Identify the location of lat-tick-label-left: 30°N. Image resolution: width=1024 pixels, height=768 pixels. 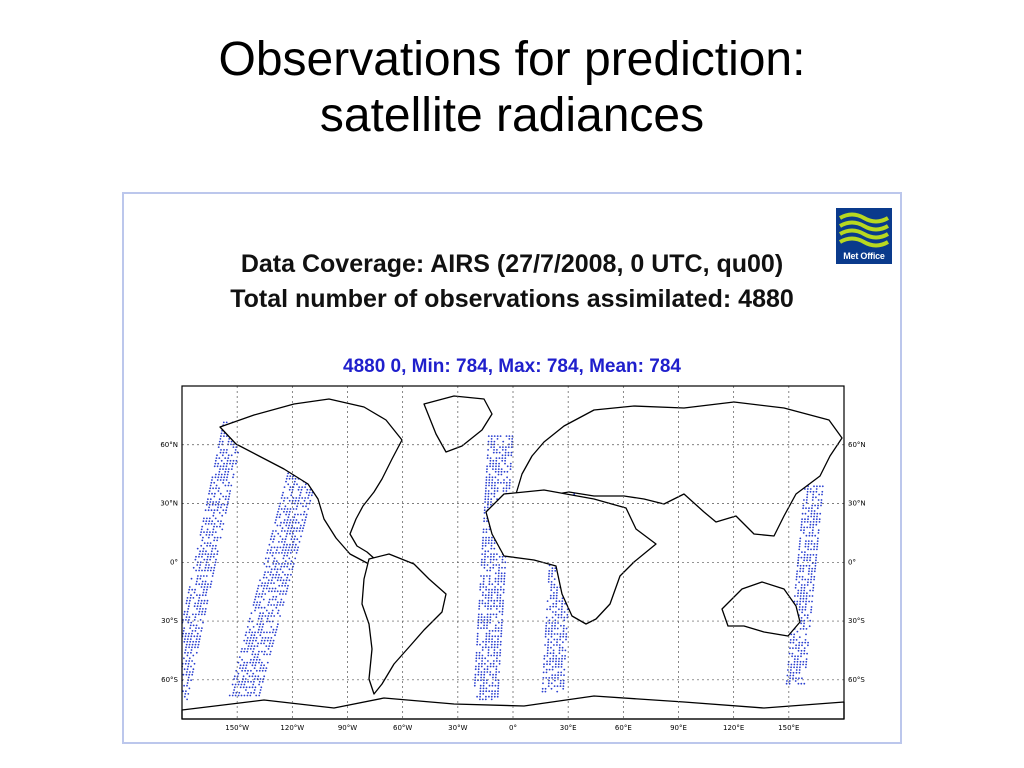
(169, 504).